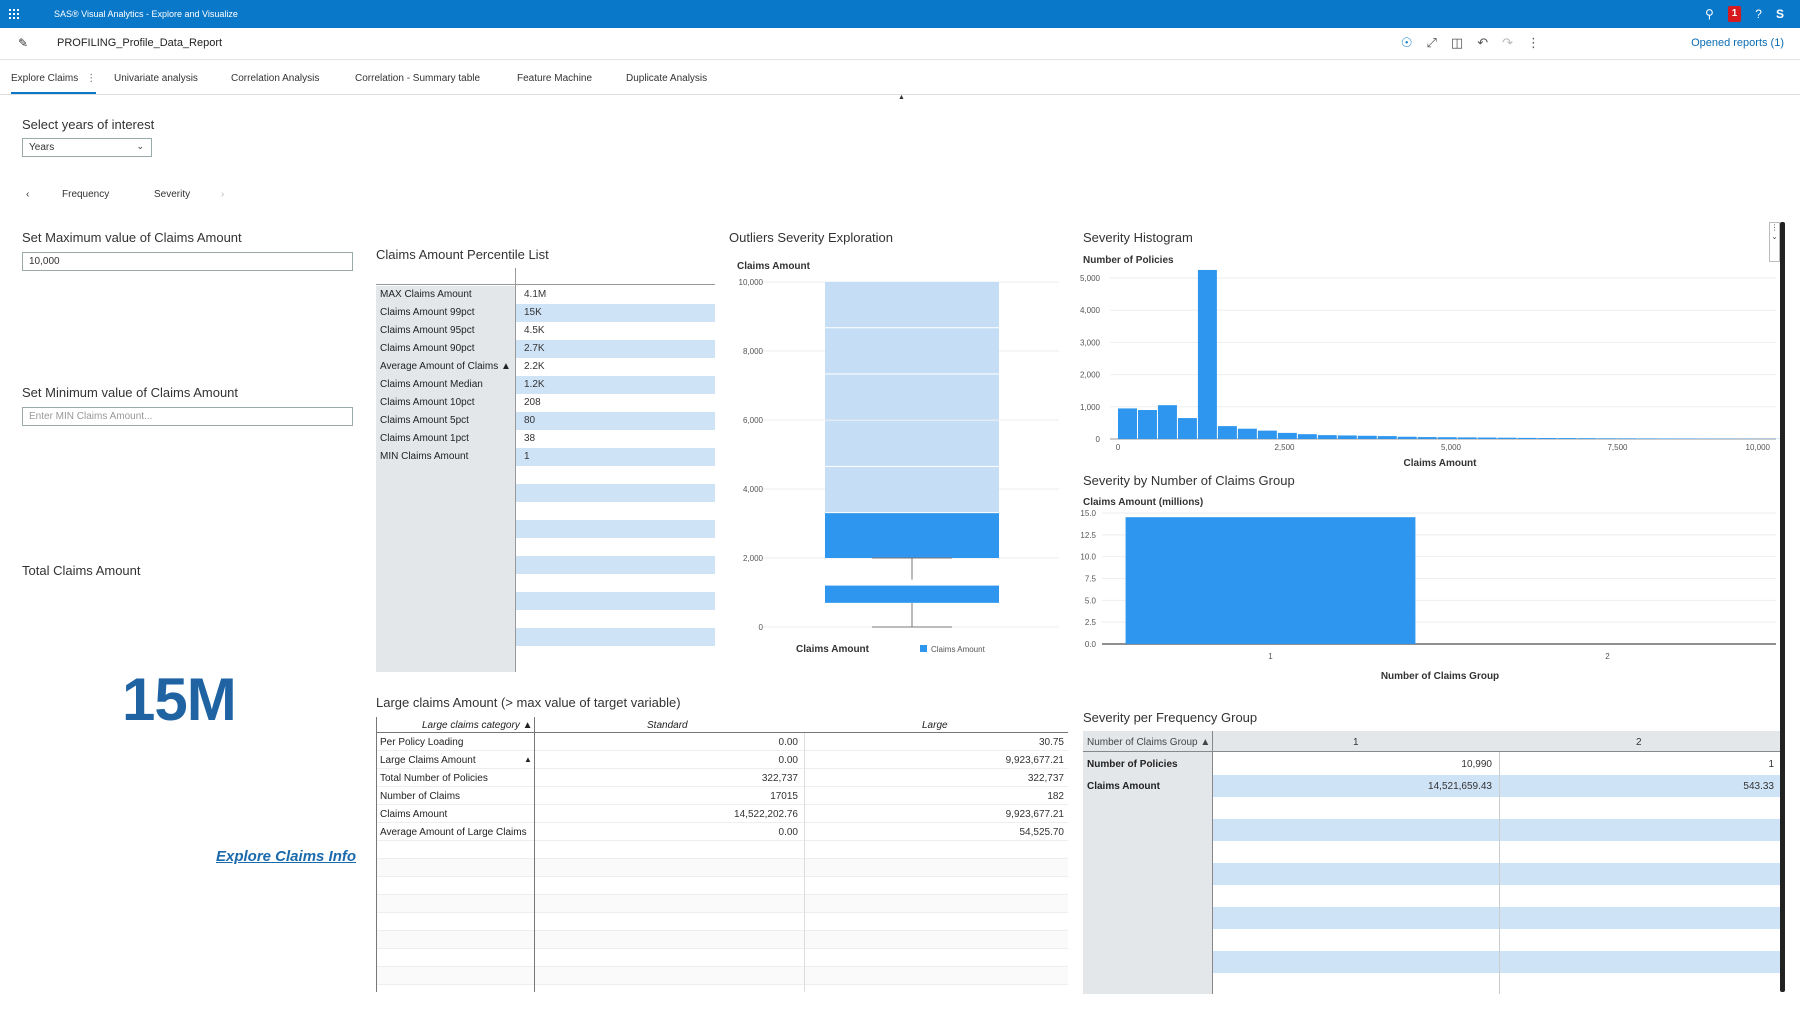 The width and height of the screenshot is (1800, 1012). I want to click on layout-icon: ◫, so click(1457, 42).